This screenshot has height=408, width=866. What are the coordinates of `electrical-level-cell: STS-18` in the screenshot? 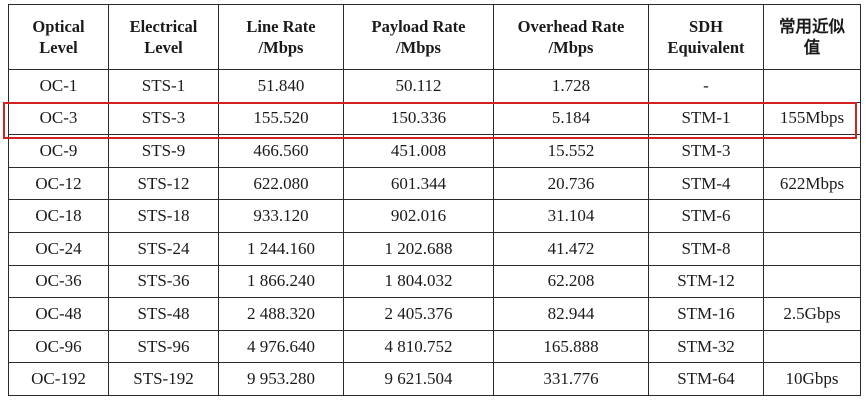 It's located at (163, 216).